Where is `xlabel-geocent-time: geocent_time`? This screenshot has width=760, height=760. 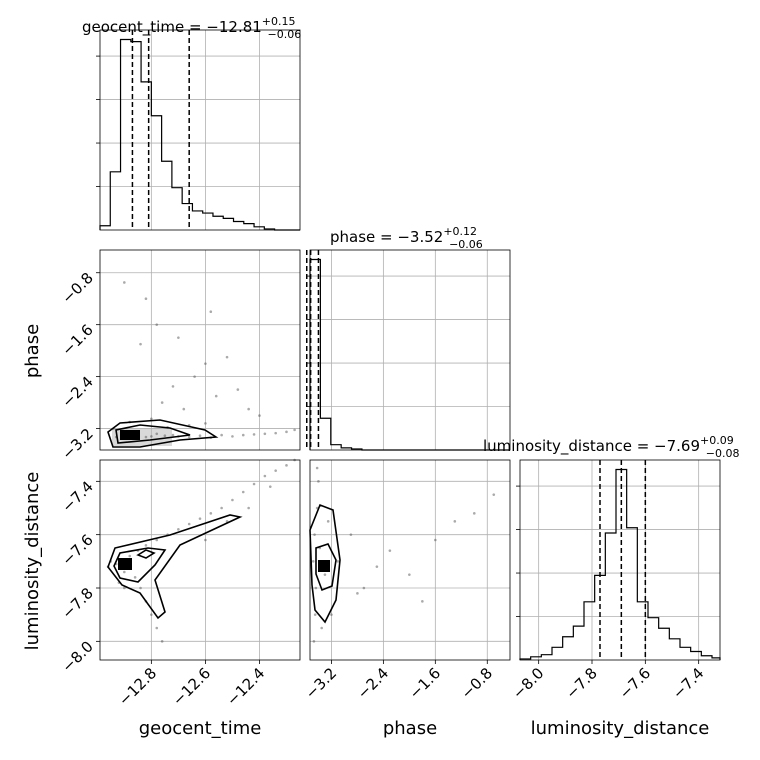
xlabel-geocent-time: geocent_time is located at coordinates (200, 728).